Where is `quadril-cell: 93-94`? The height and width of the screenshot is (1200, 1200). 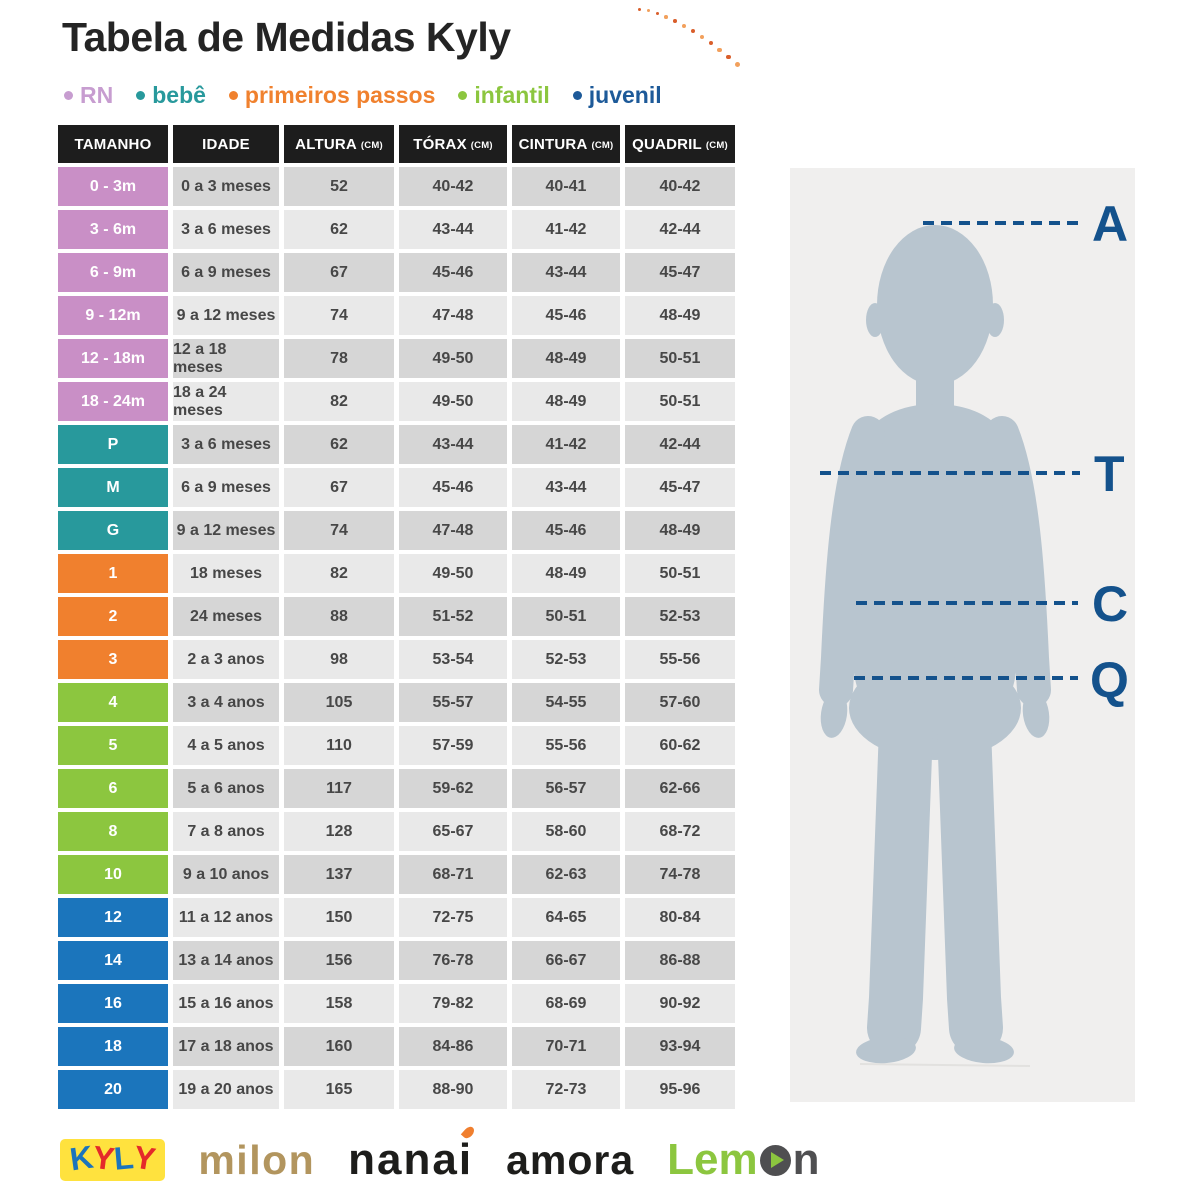
quadril-cell: 93-94 is located at coordinates (680, 1046).